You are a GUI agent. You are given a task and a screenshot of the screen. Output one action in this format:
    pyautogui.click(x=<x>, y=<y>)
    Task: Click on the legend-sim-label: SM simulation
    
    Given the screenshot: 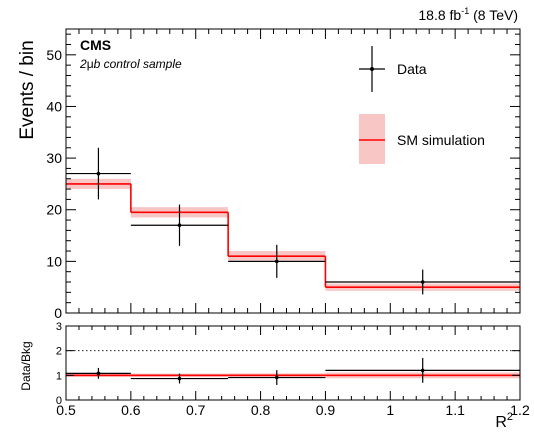 What is the action you would take?
    pyautogui.click(x=441, y=140)
    